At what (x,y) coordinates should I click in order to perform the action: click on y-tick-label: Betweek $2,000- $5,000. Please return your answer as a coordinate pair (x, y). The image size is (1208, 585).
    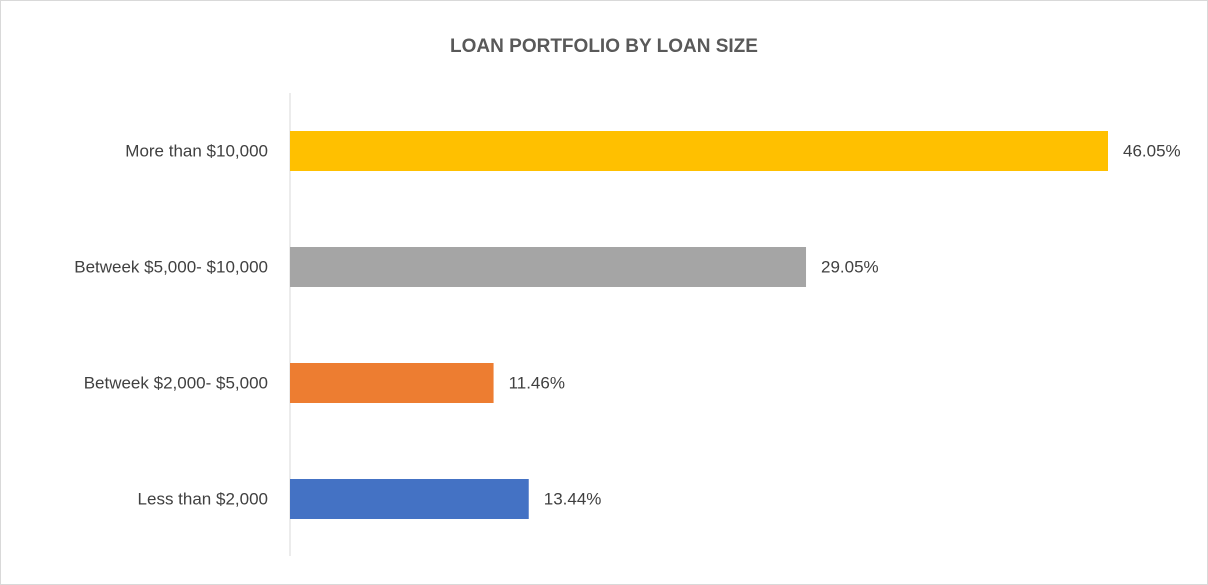
    Looking at the image, I should click on (176, 382).